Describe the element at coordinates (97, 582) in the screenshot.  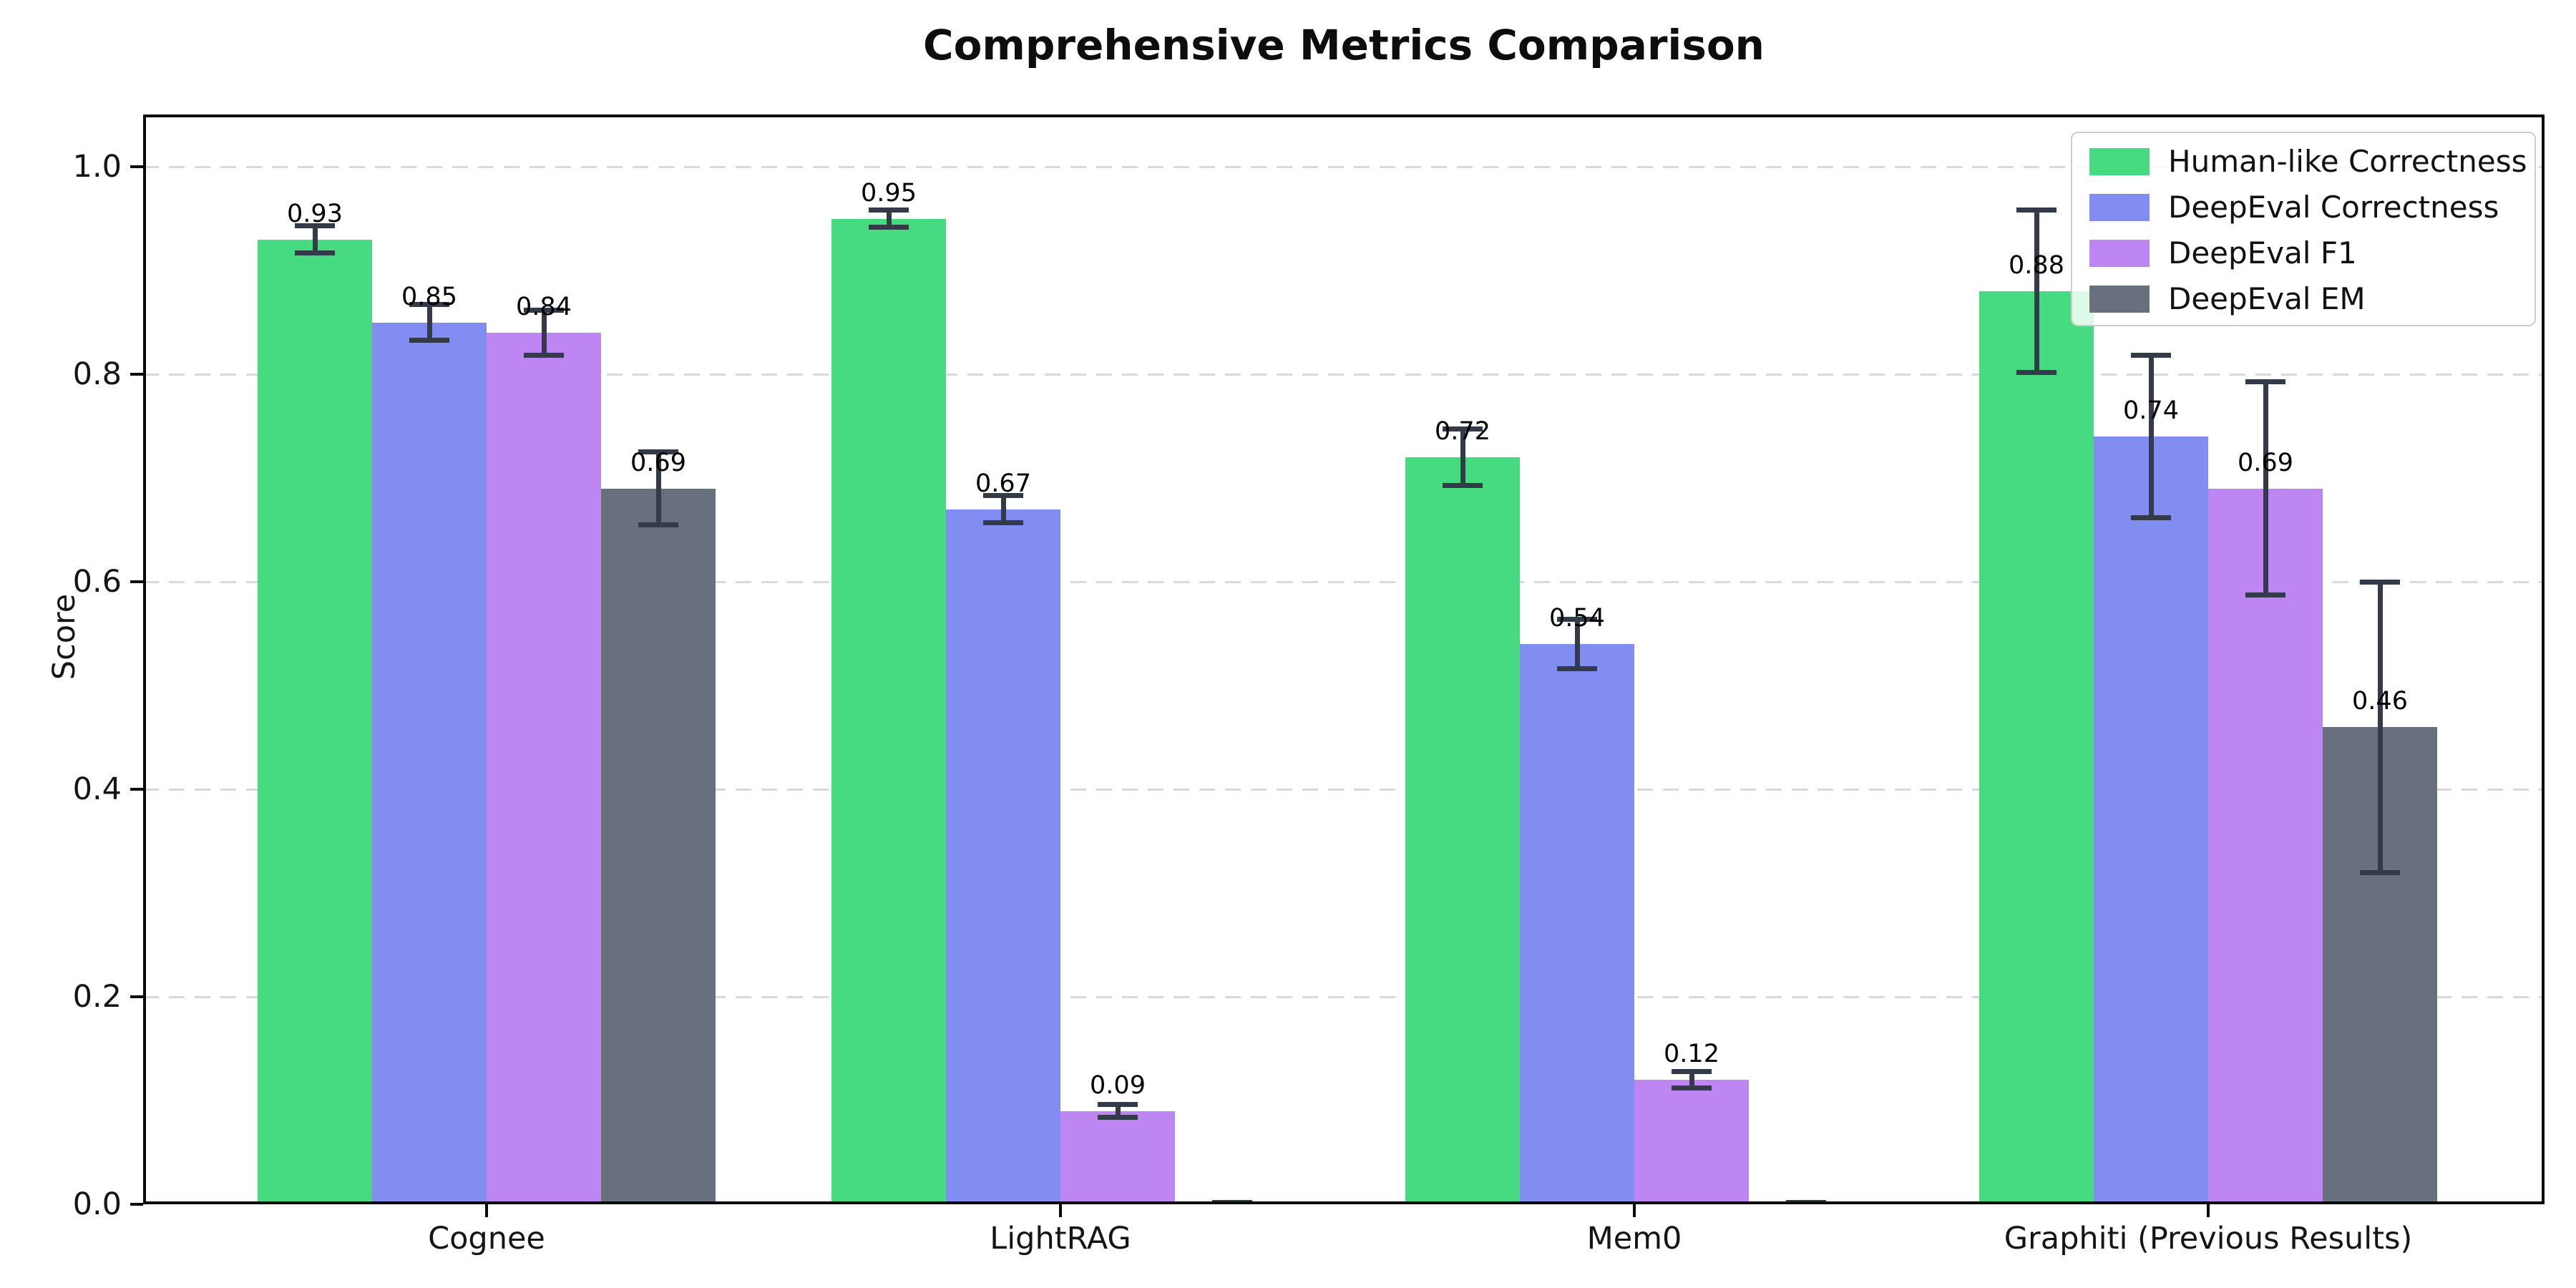
I see `y-tick-label: 0.6` at that location.